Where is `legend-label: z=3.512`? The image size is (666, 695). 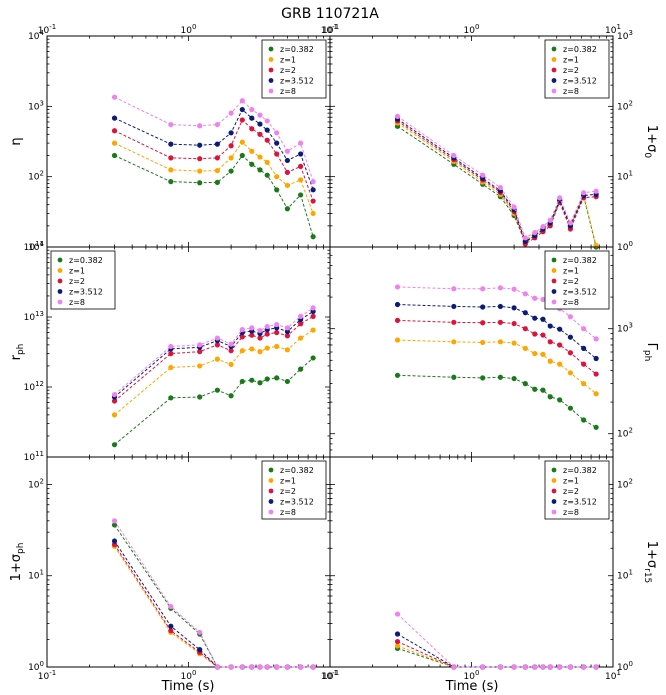
legend-label: z=3.512 is located at coordinates (297, 81).